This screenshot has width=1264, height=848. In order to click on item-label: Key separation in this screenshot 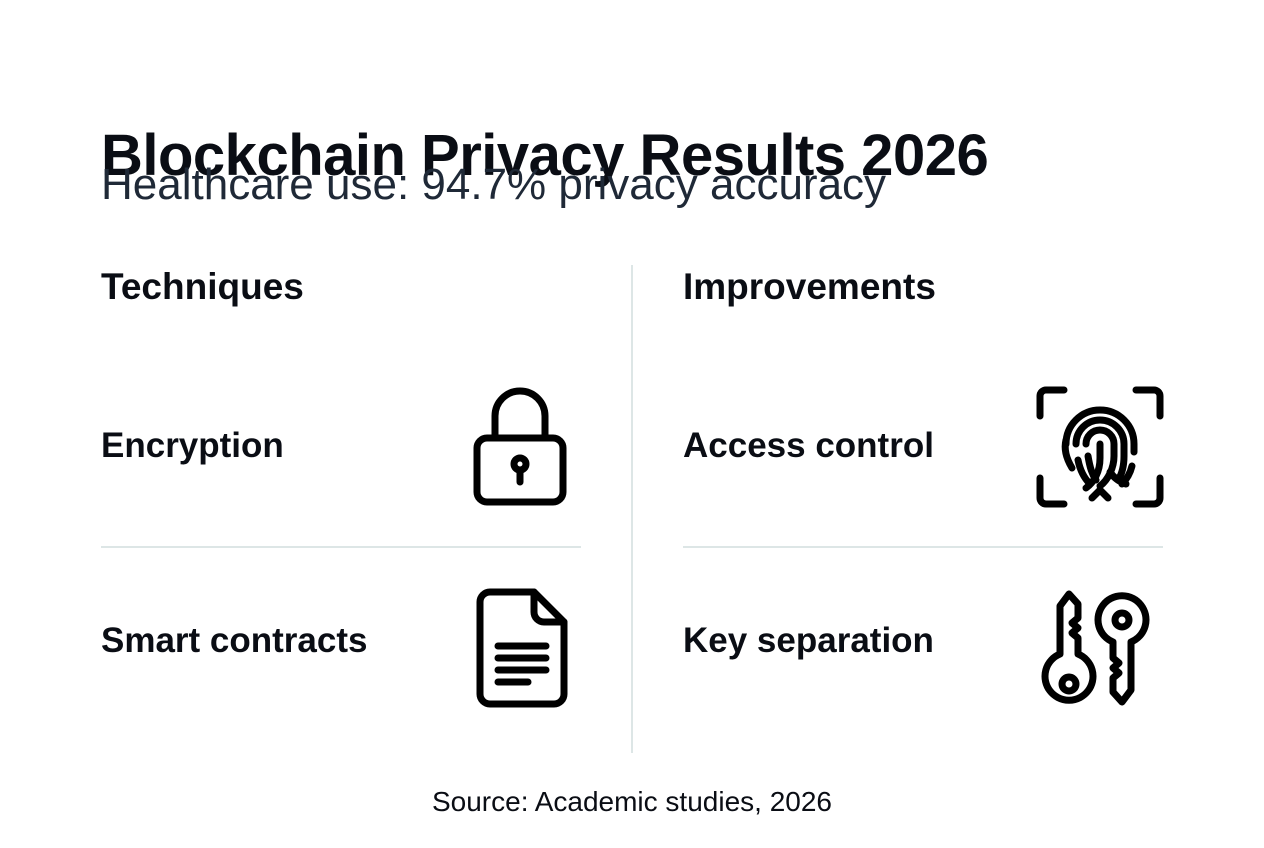, I will do `click(808, 640)`.